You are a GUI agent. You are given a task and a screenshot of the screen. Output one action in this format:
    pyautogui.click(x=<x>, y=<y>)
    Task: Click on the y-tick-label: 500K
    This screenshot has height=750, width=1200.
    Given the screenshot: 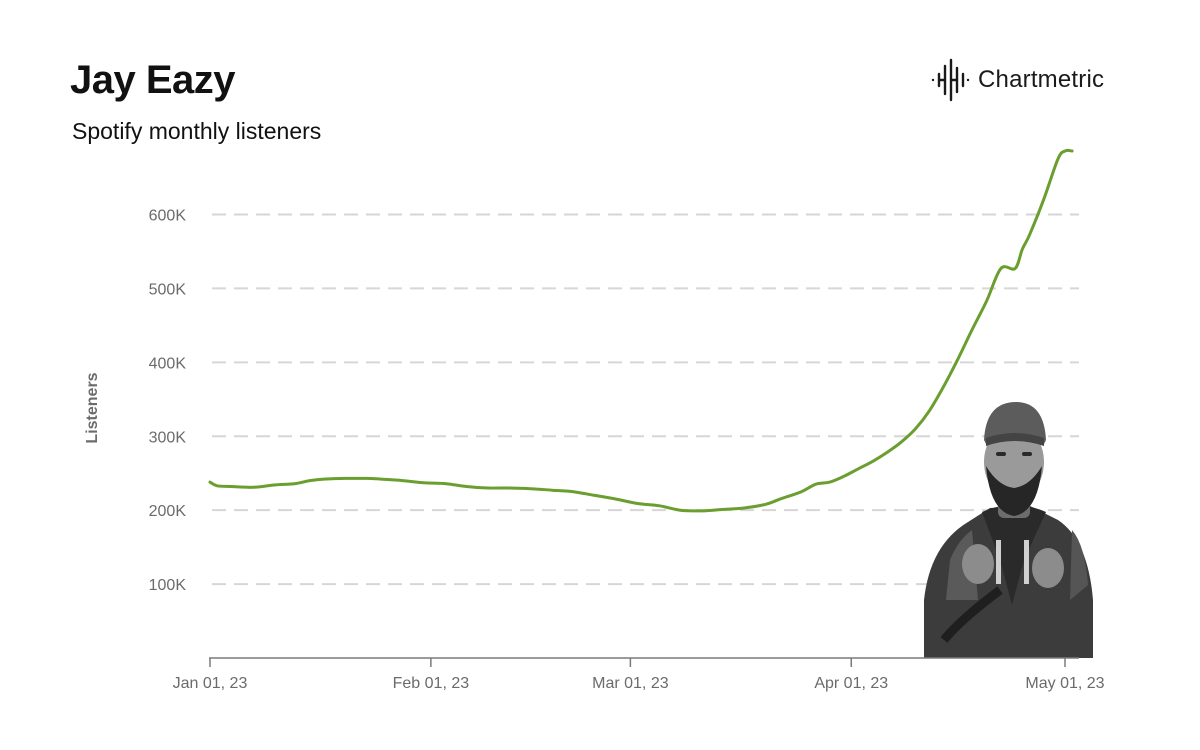 What is the action you would take?
    pyautogui.click(x=168, y=289)
    